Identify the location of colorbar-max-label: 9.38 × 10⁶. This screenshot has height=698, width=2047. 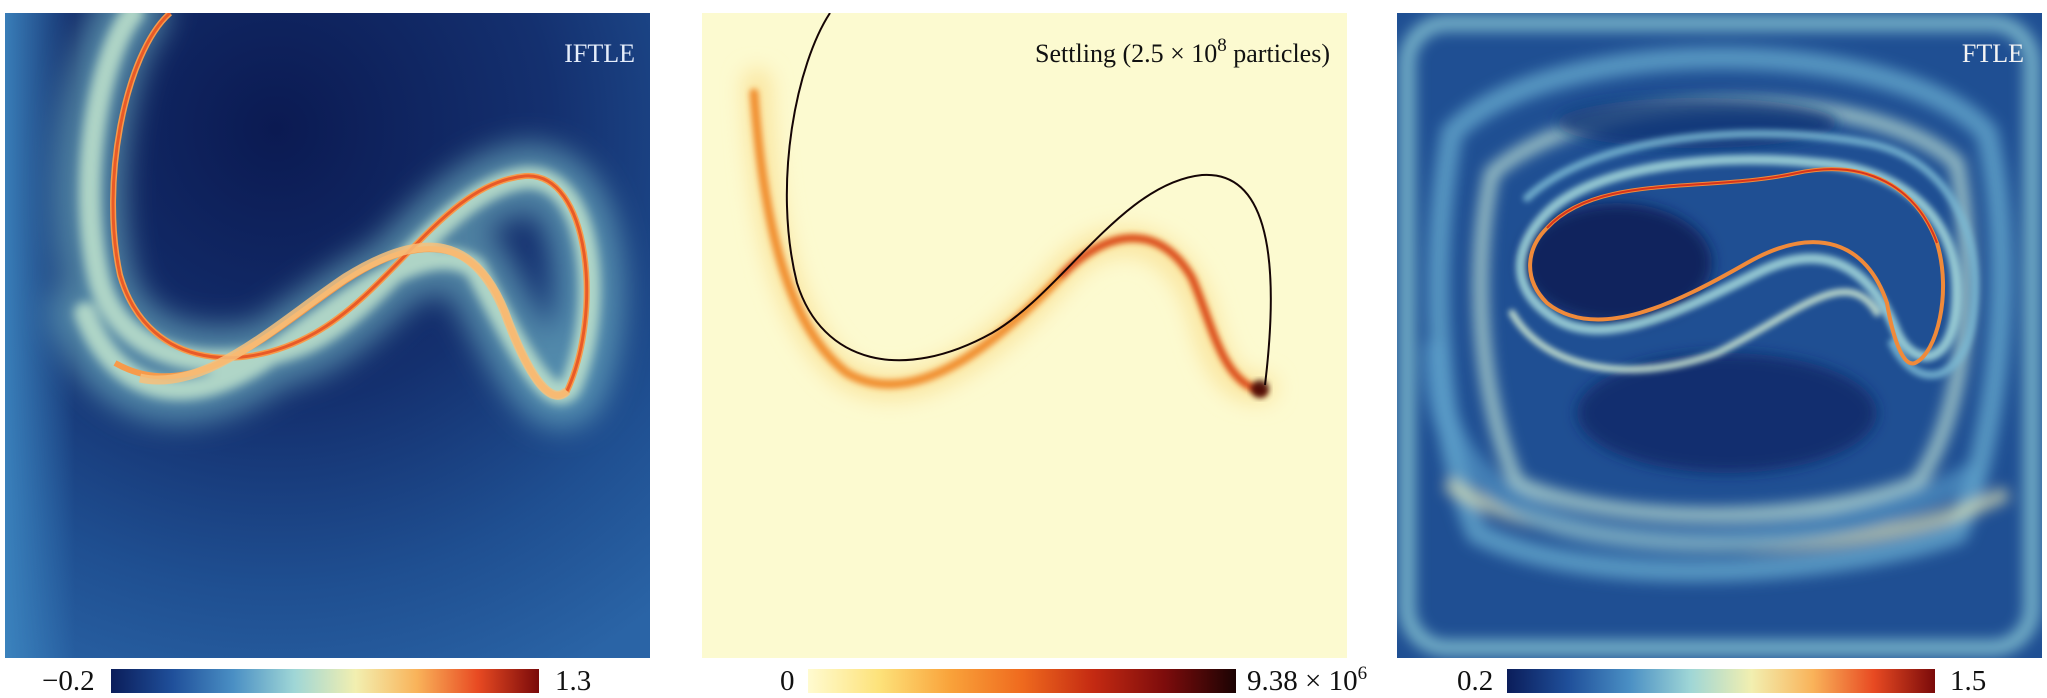
(1307, 681).